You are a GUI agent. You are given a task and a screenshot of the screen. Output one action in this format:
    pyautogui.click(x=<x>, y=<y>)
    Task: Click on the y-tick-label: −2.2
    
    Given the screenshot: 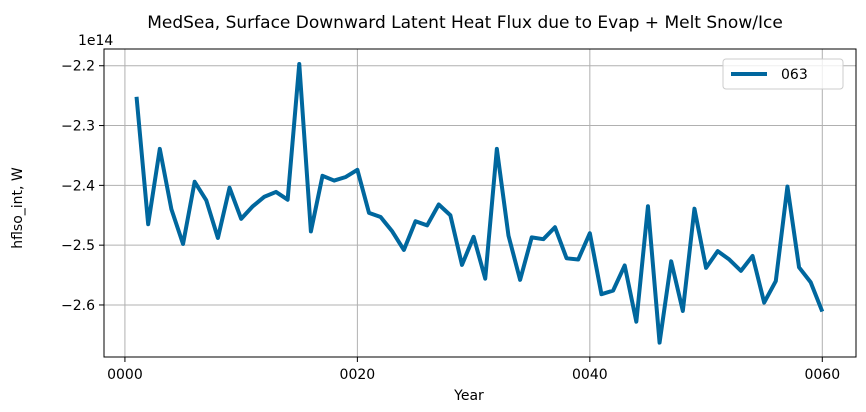 What is the action you would take?
    pyautogui.click(x=78, y=67)
    